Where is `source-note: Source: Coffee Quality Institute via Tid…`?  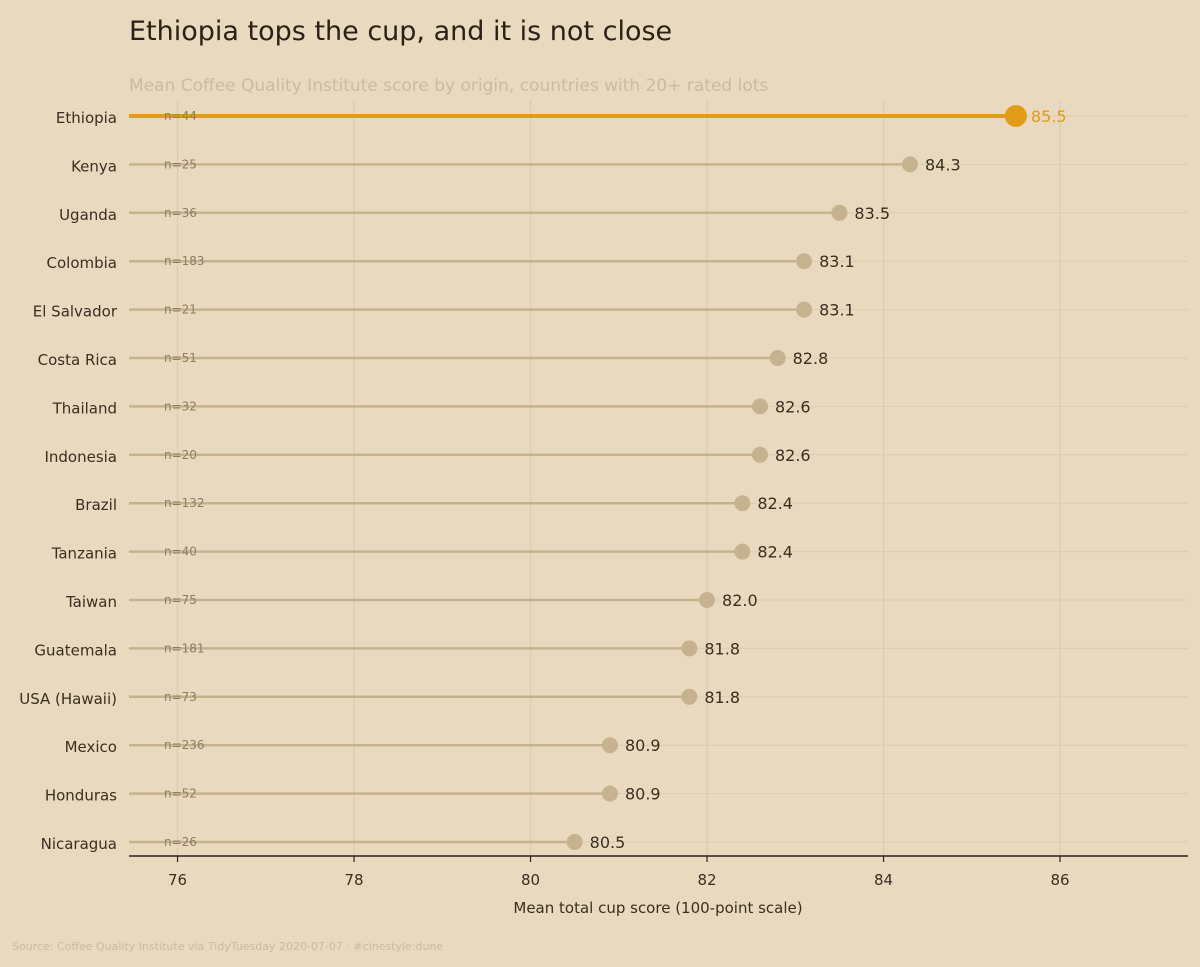 source-note: Source: Coffee Quality Institute via Tid… is located at coordinates (227, 946).